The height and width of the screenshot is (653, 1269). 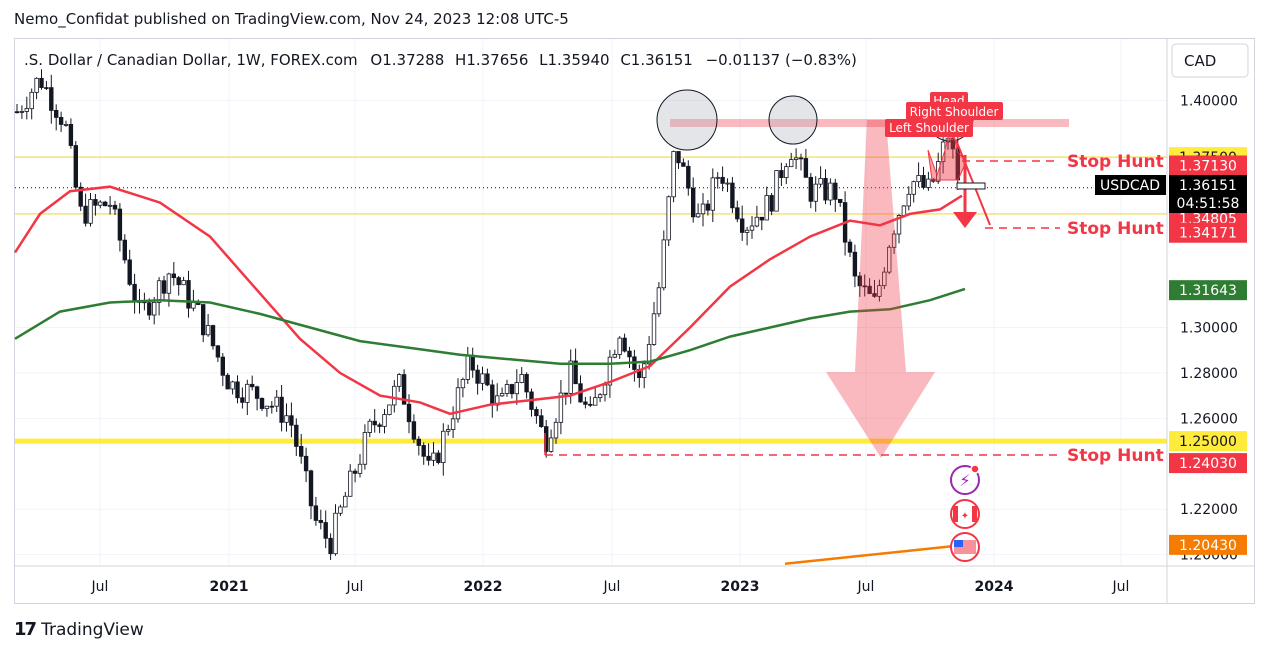 What do you see at coordinates (929, 128) in the screenshot?
I see `left-shoulder-label: Left Shoulder` at bounding box center [929, 128].